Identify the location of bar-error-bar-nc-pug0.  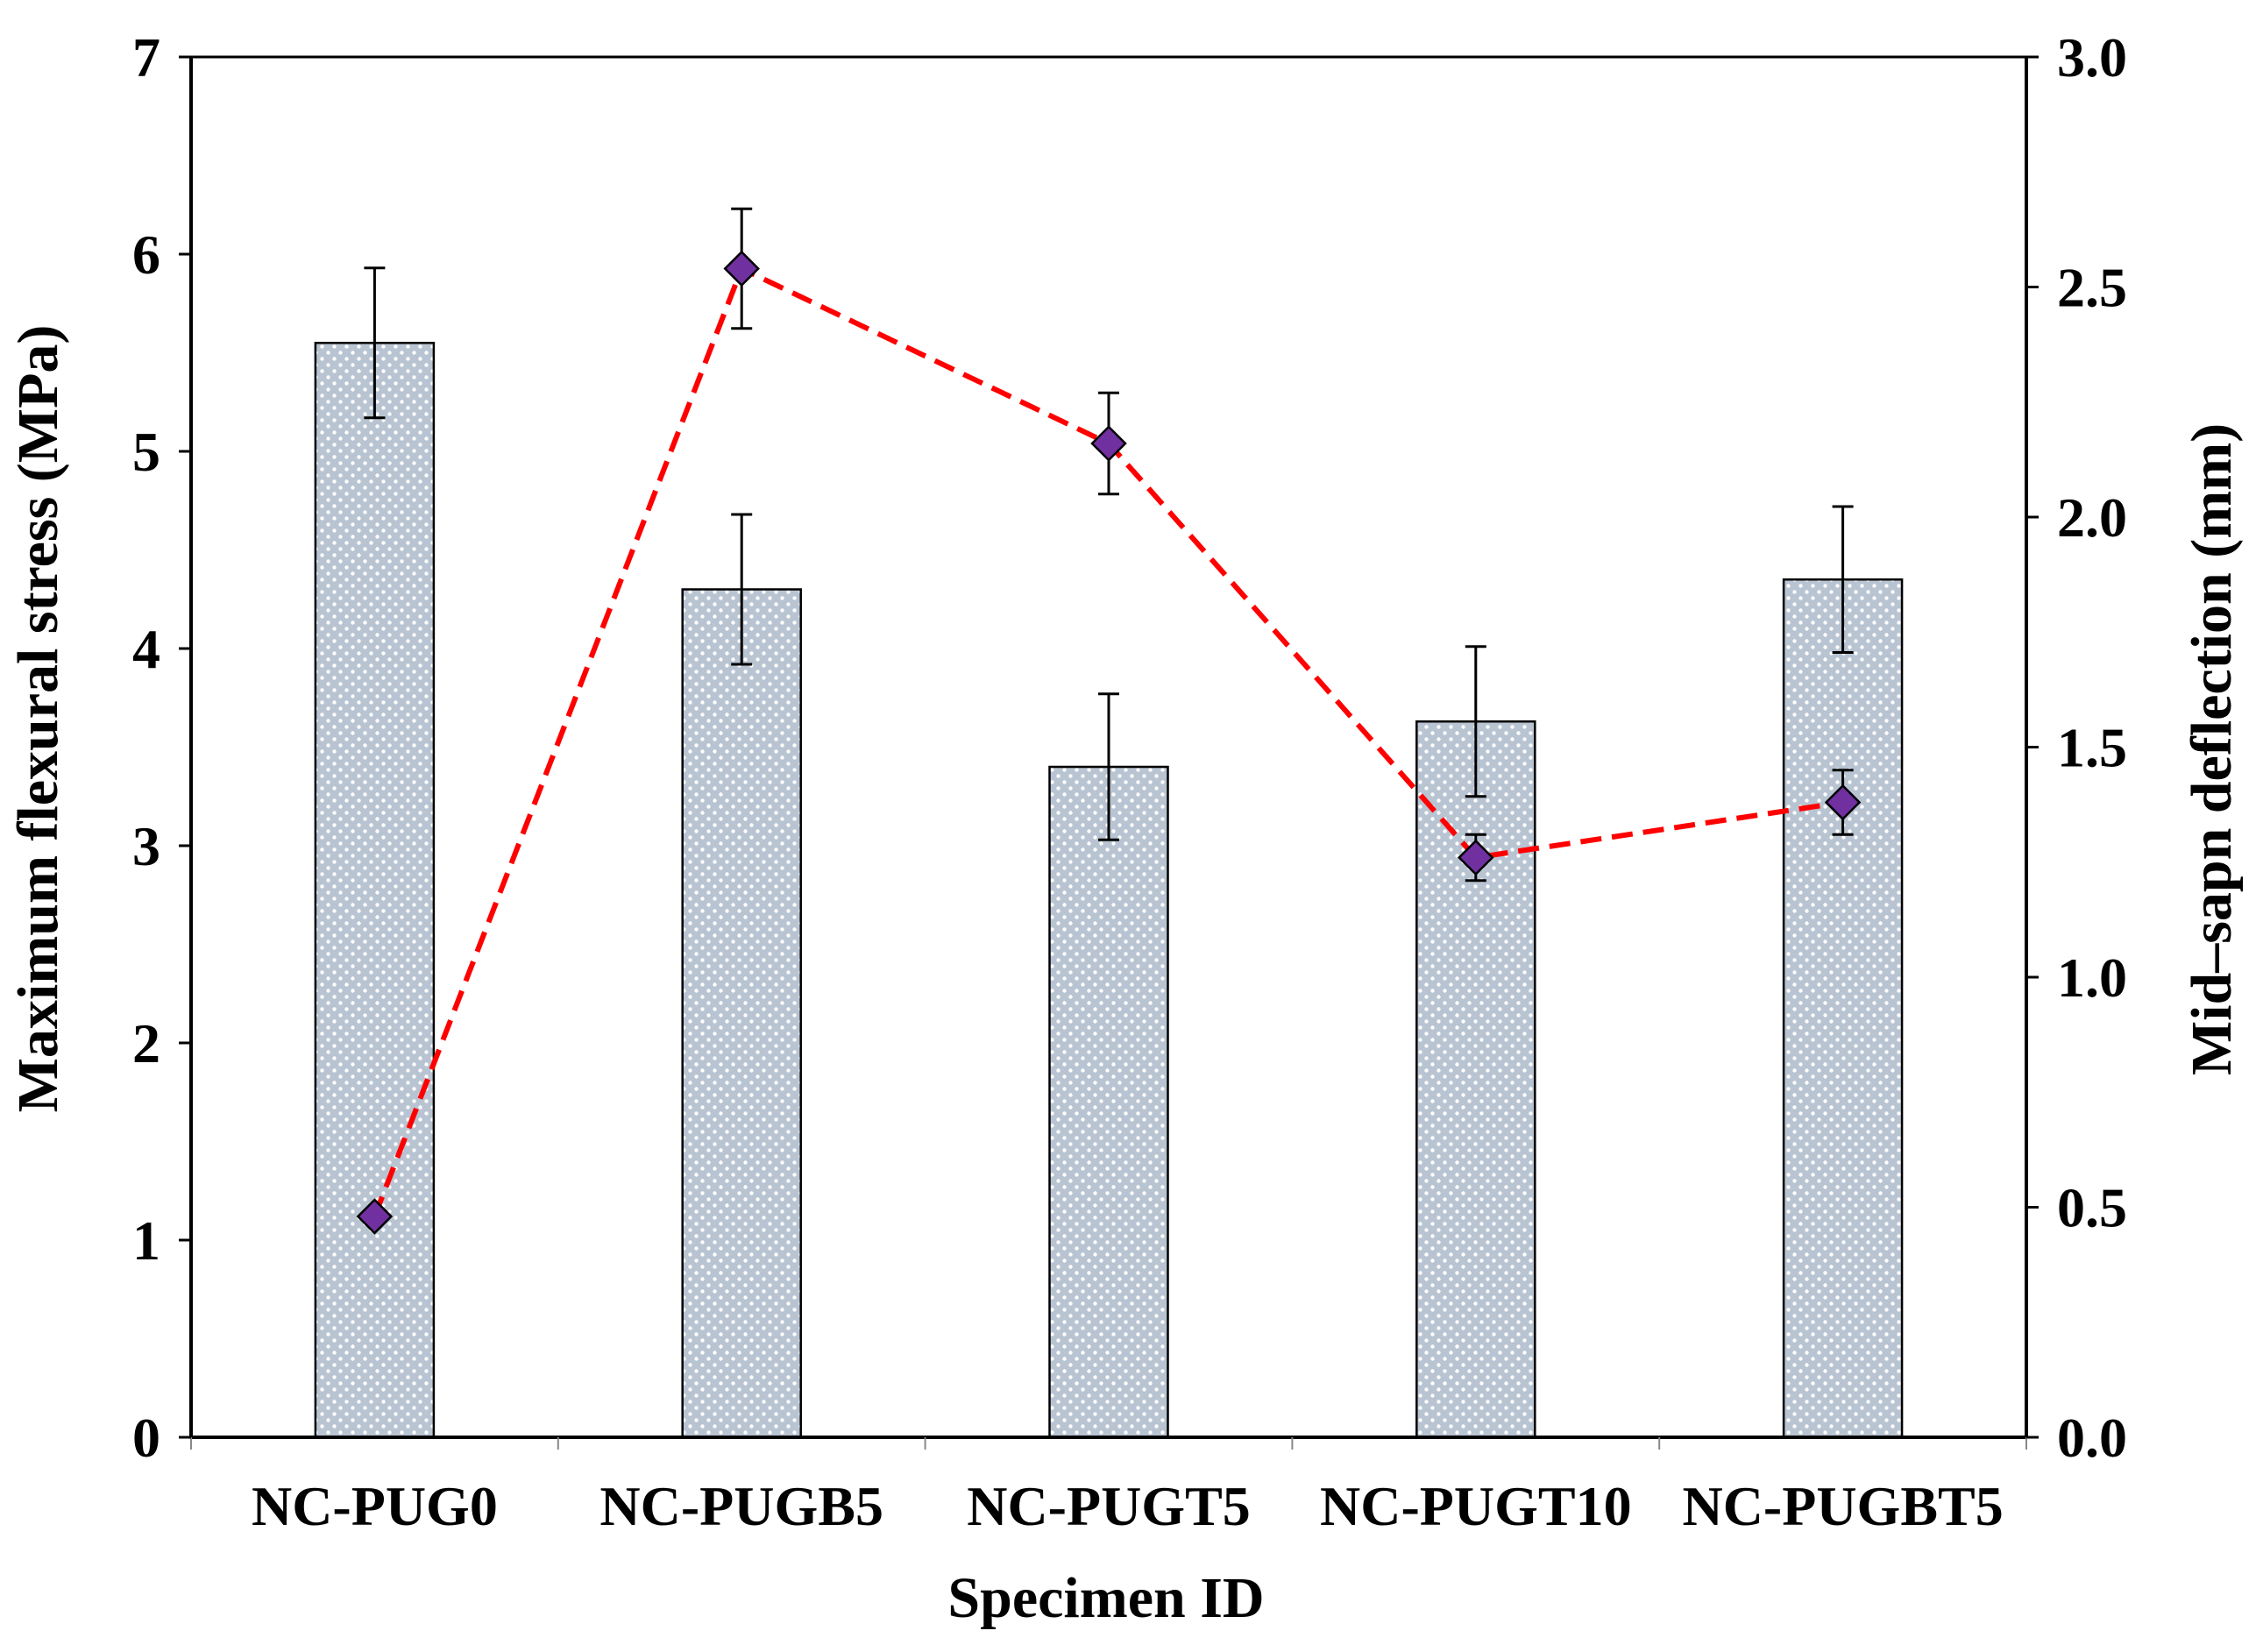
(375, 343).